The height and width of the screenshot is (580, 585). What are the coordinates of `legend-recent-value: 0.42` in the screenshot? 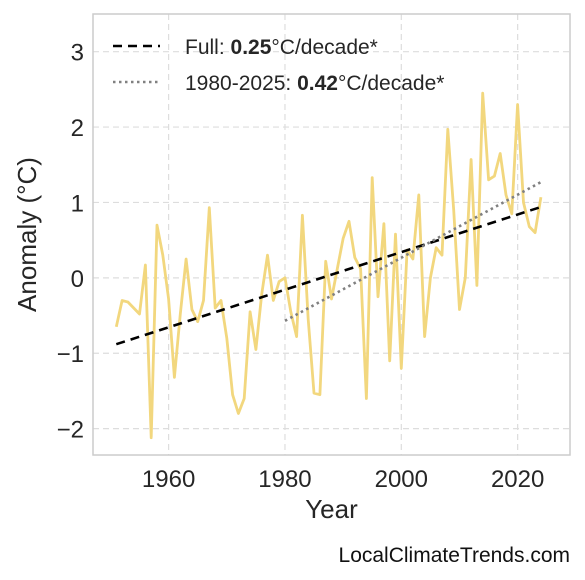 It's located at (317, 83).